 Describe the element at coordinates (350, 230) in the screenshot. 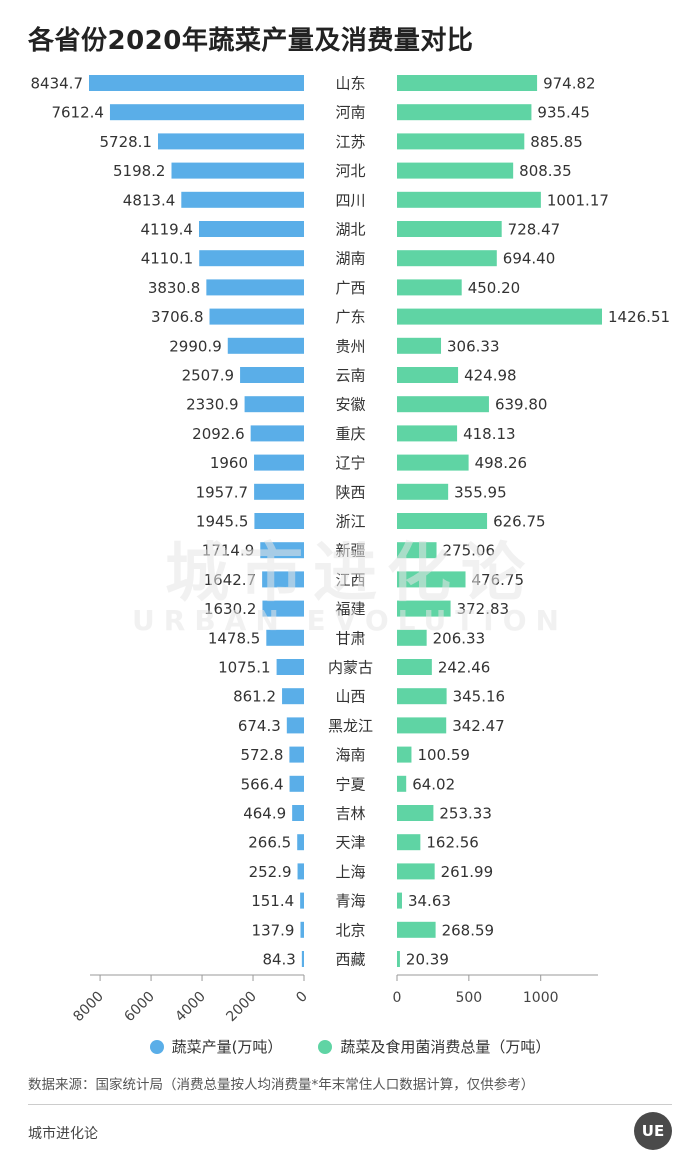

I see `province-label: 湖北` at that location.